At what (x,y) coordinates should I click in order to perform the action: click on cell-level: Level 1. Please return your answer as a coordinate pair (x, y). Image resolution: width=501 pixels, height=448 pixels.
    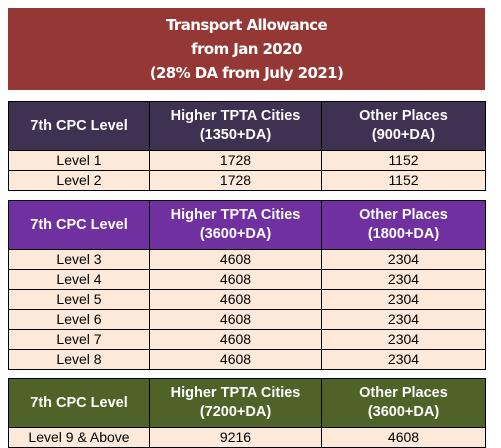
    Looking at the image, I should click on (79, 160).